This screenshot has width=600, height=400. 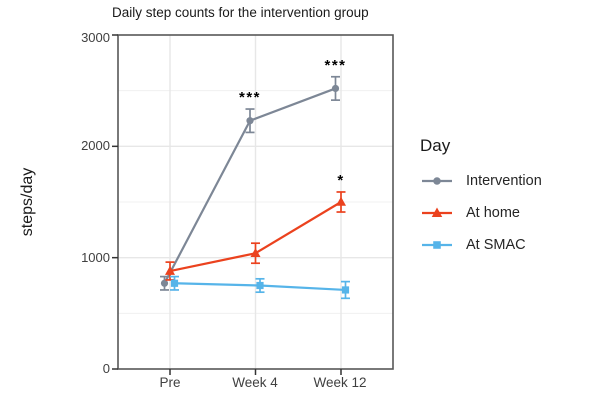 I want to click on x-tick-label-week4: Week 4, so click(x=255, y=382).